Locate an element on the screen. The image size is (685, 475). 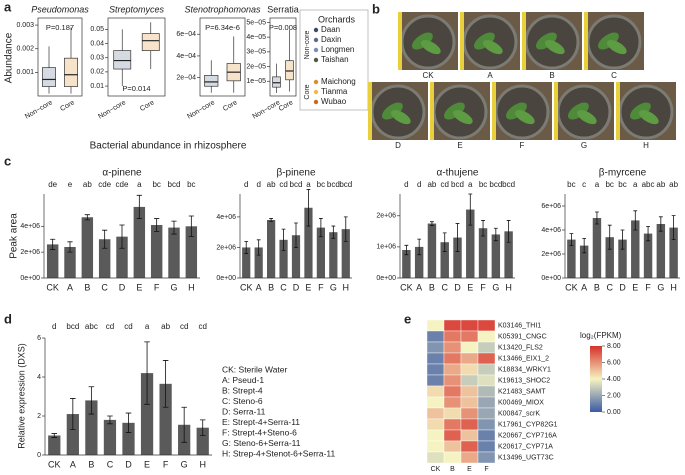
x-tick-label: Core is located at coordinates (286, 106).